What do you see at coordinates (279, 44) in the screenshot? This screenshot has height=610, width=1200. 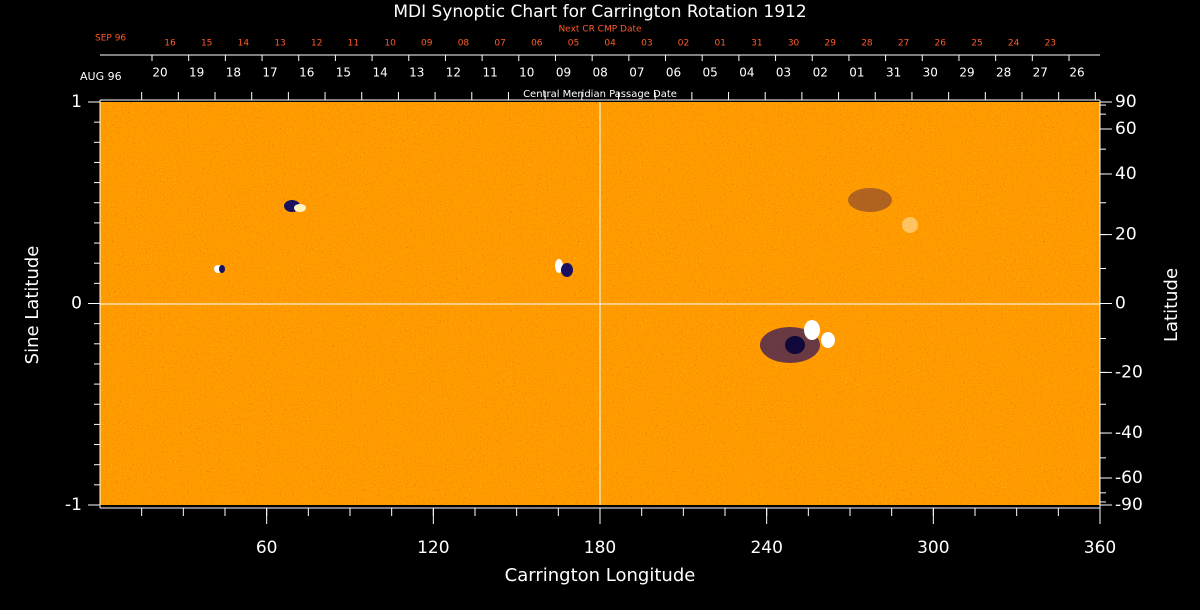 I see `next-cr-date: 13` at bounding box center [279, 44].